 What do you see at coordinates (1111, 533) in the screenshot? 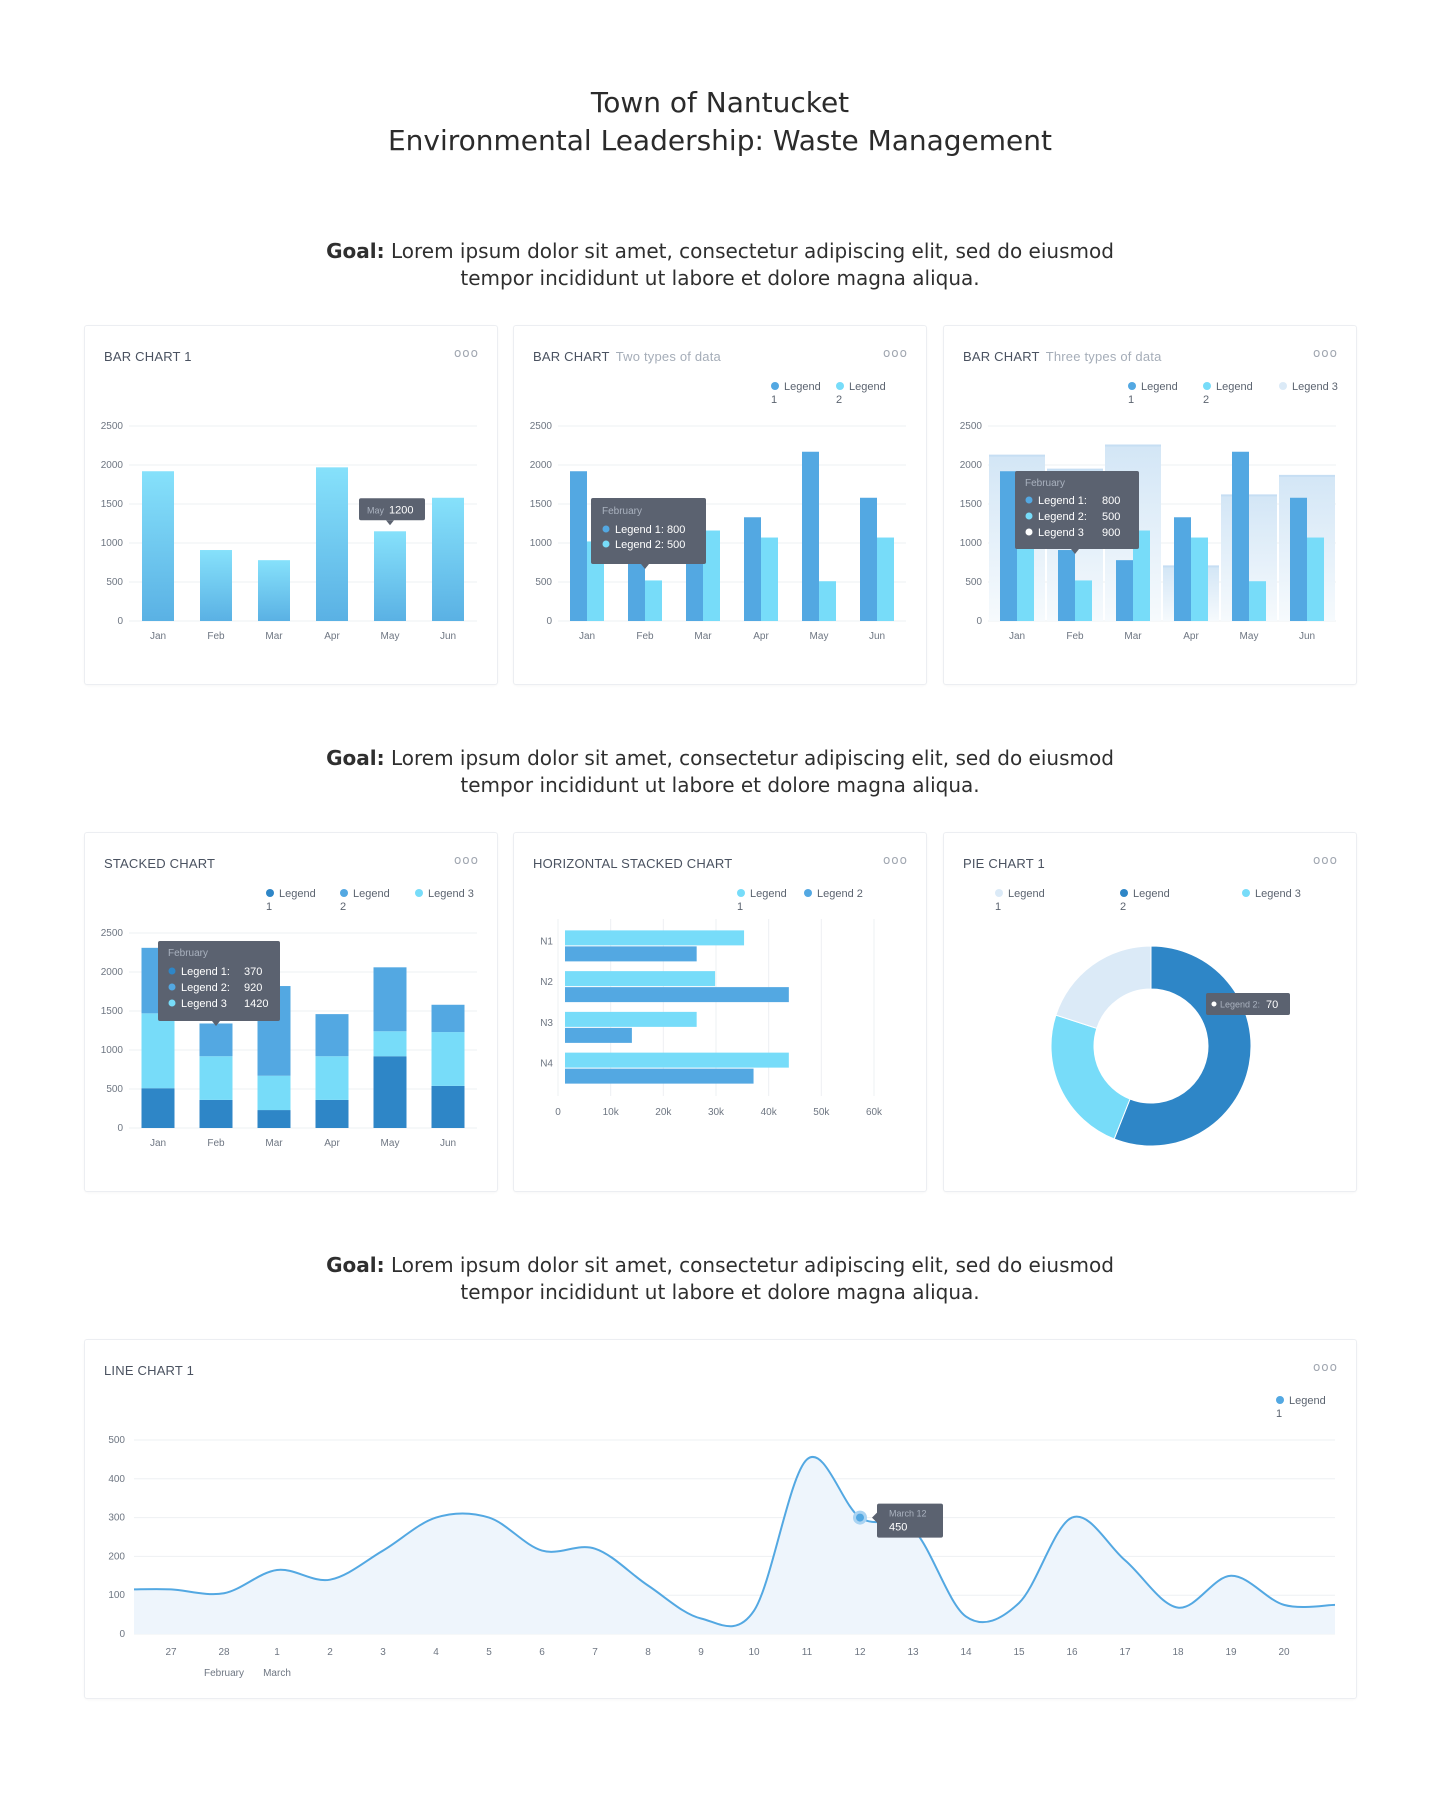
I see `tooltip-line-value: 900` at bounding box center [1111, 533].